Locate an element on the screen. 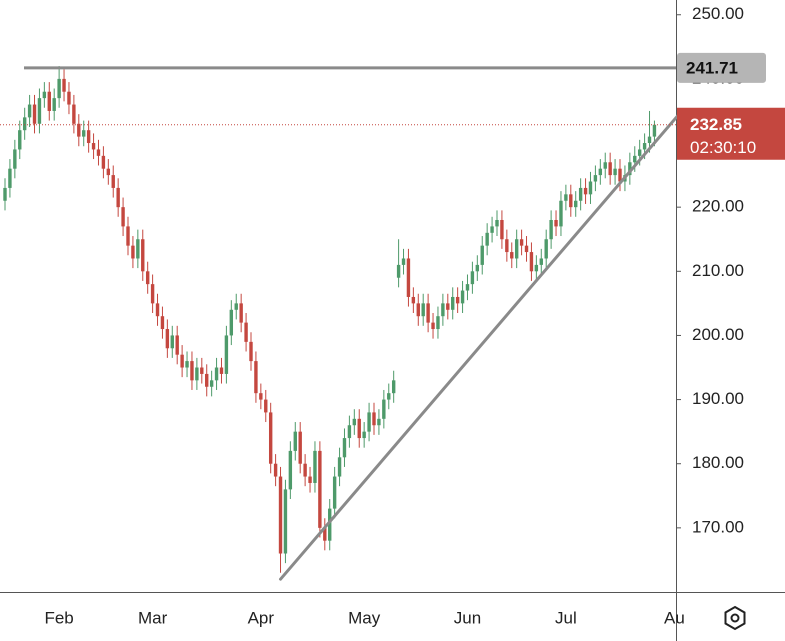  y-tick-label: 250.00 is located at coordinates (718, 13).